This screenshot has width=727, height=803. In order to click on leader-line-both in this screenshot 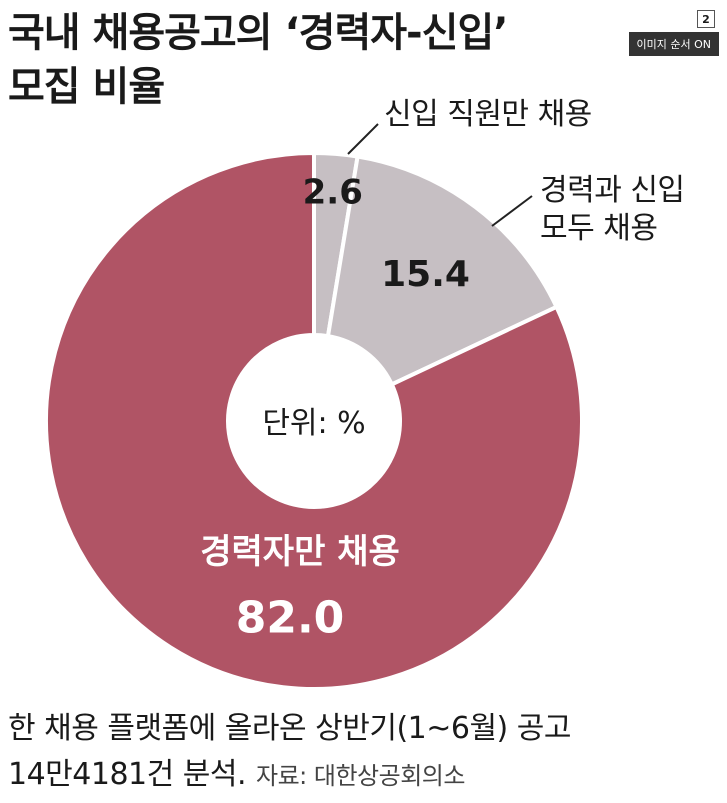, I will do `click(512, 211)`.